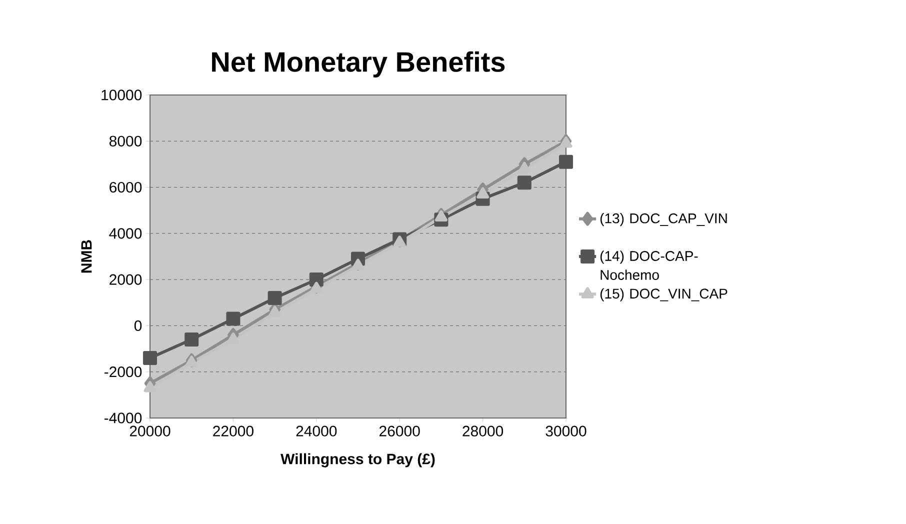 The width and height of the screenshot is (906, 524). Describe the element at coordinates (358, 64) in the screenshot. I see `chart-title: Net Monetary Benefits` at that location.